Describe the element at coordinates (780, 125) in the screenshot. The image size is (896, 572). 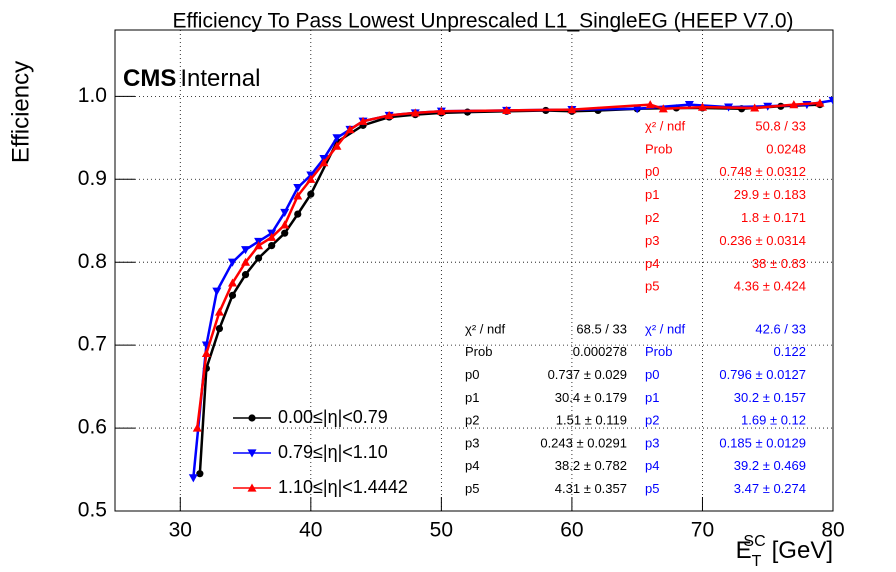
I see `stat-value: 50.8 / 33` at that location.